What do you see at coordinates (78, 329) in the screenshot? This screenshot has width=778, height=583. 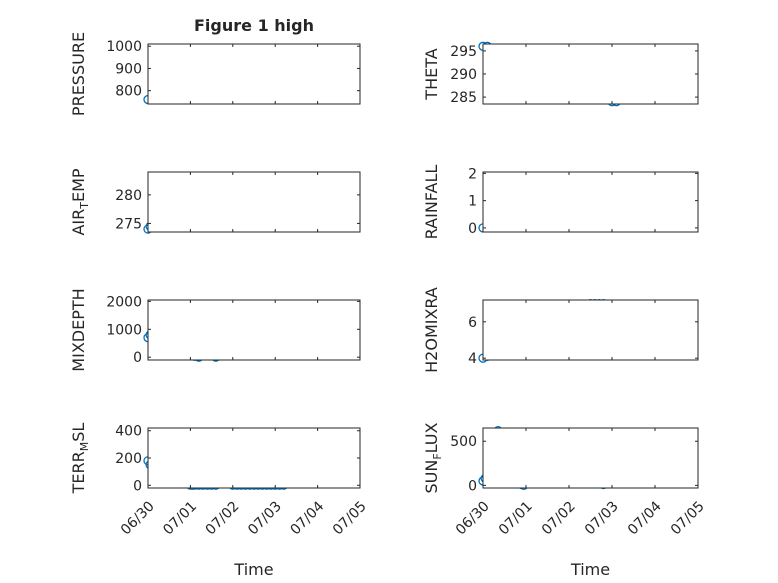 I see `y-axis-label: MIXDEPTH` at bounding box center [78, 329].